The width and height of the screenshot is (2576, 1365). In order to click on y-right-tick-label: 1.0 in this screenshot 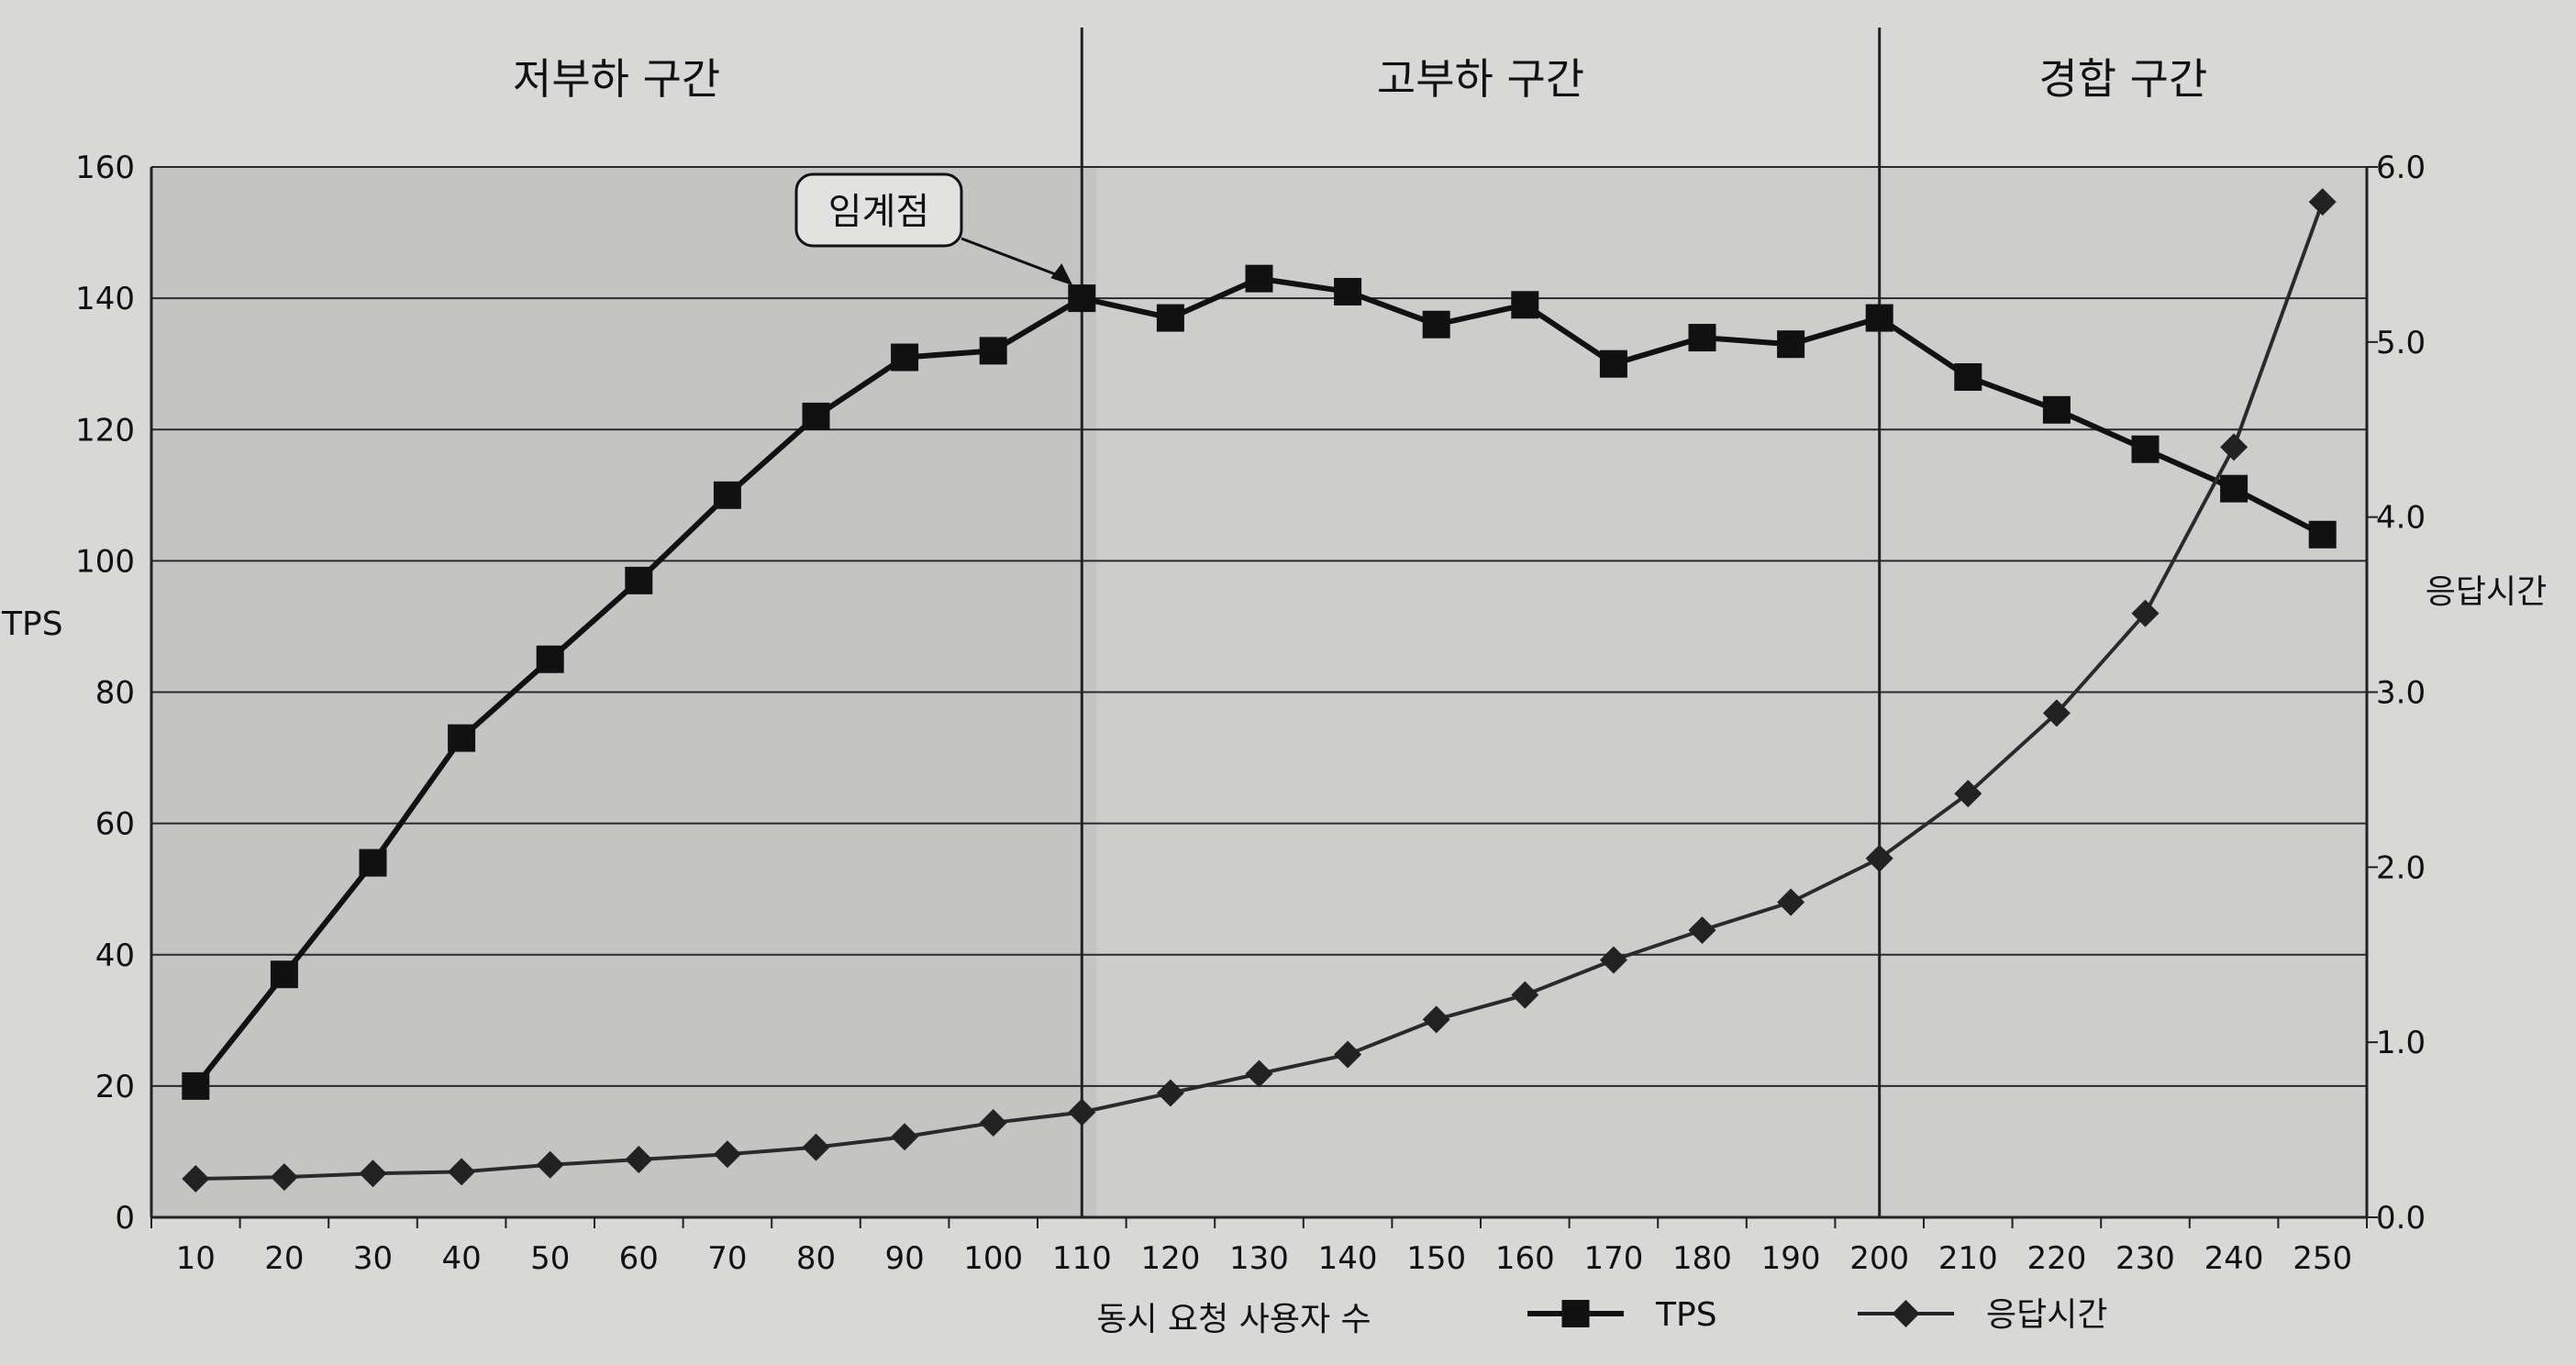, I will do `click(2401, 1043)`.